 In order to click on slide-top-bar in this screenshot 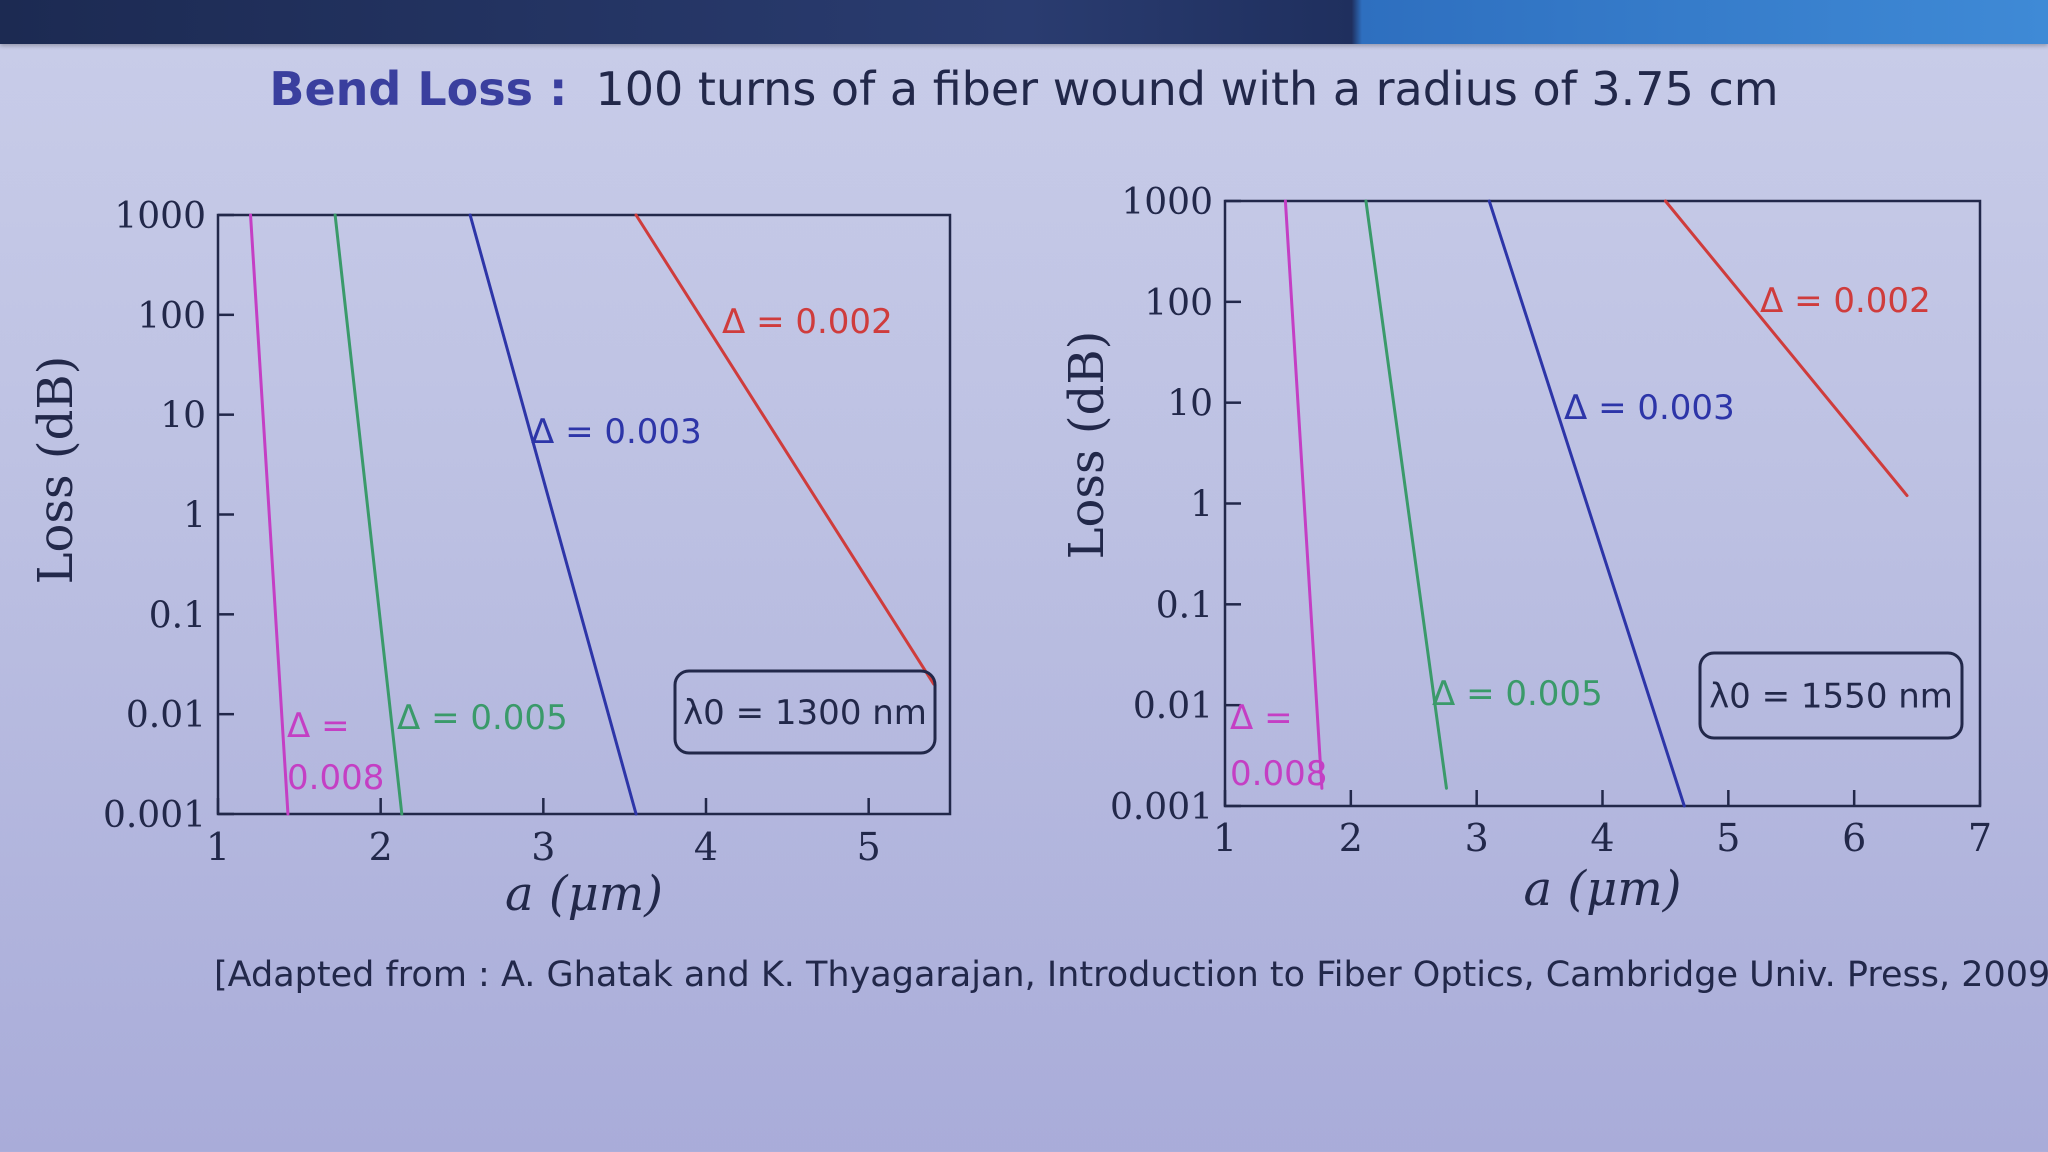, I will do `click(1024, 22)`.